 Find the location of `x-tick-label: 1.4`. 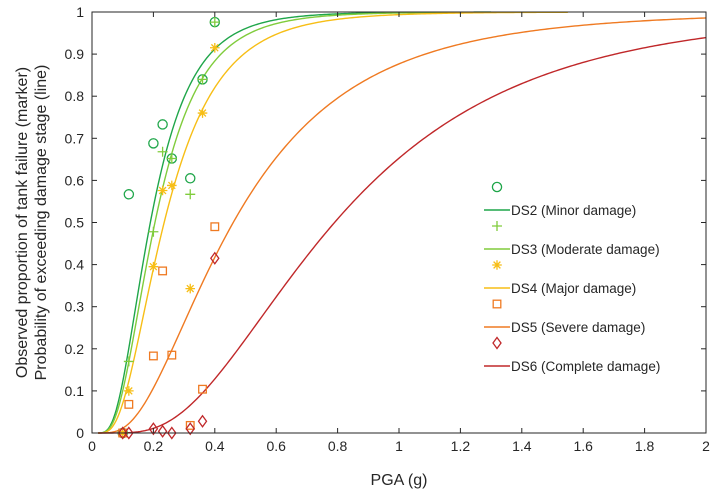

x-tick-label: 1.4 is located at coordinates (522, 446).